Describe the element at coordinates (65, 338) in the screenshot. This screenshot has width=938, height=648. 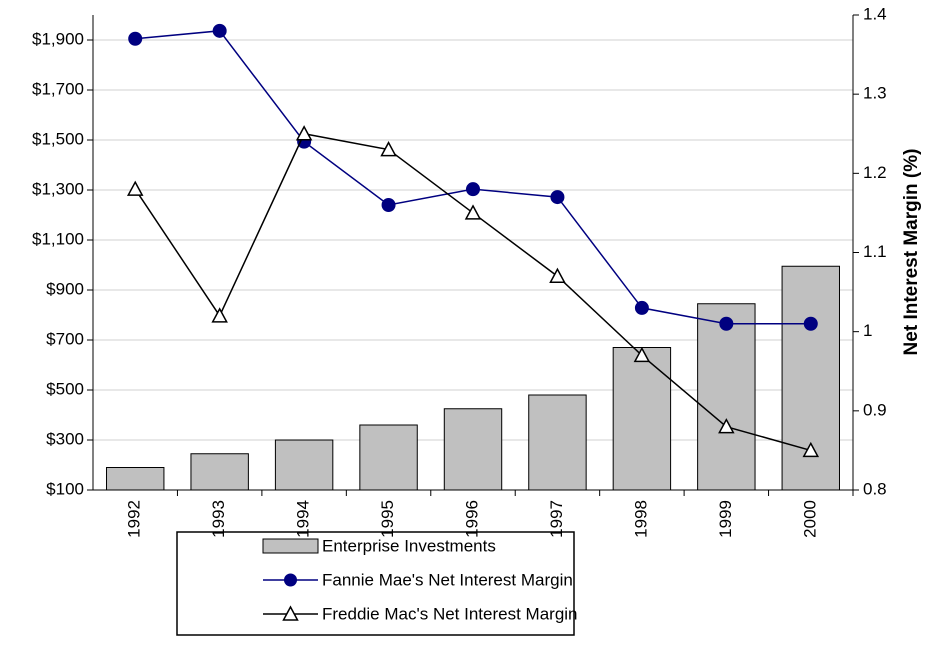
I see `y-tick-label: $700` at that location.